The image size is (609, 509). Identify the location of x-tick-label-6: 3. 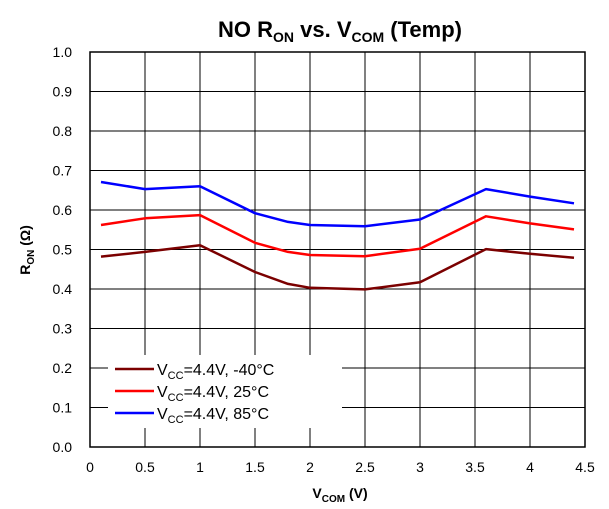
(420, 467).